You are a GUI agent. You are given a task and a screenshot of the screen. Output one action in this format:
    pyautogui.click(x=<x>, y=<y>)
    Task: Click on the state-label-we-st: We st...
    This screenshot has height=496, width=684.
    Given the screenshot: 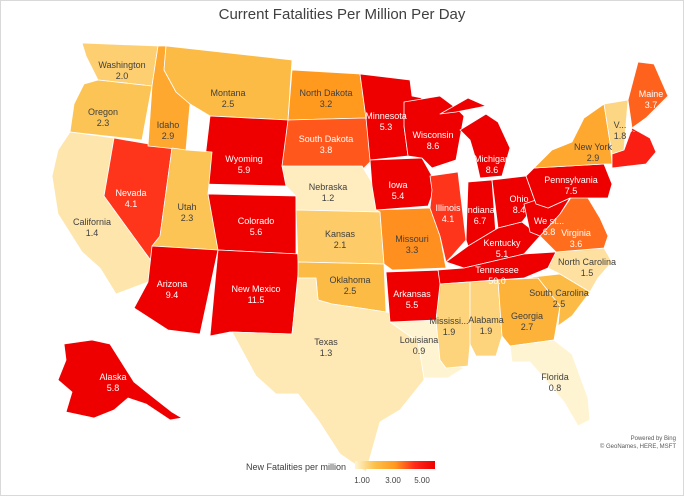 What is the action you would take?
    pyautogui.click(x=549, y=221)
    